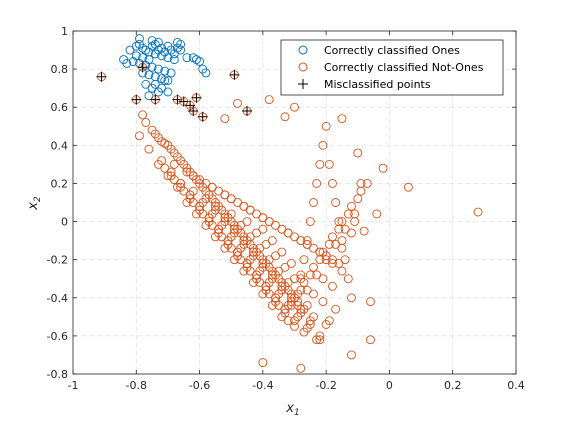 Image resolution: width=570 pixels, height=424 pixels. I want to click on y-tick-label: -0.6, so click(57, 336).